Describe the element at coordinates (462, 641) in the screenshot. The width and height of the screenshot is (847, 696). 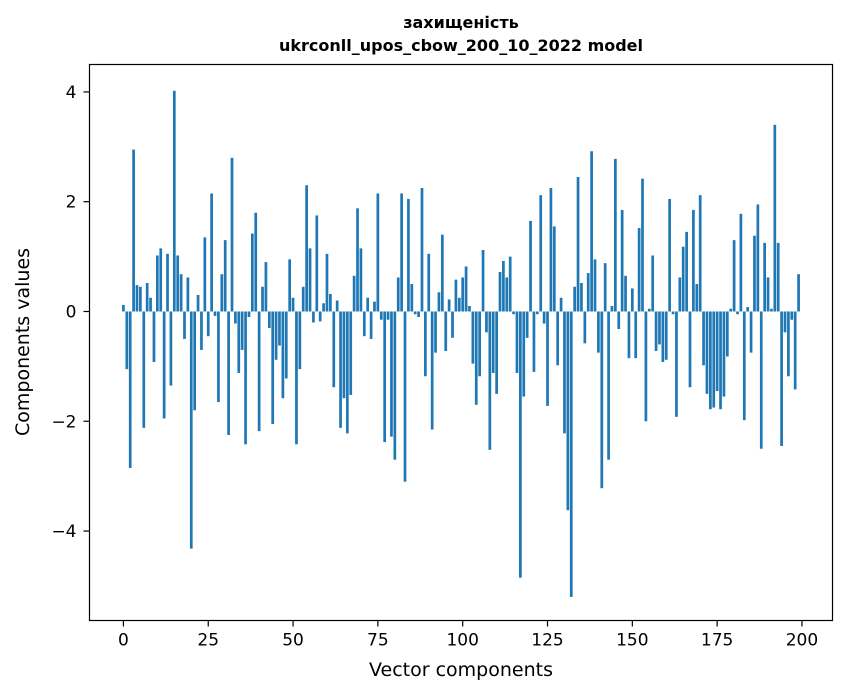
I see `x-tick-label: 100` at that location.